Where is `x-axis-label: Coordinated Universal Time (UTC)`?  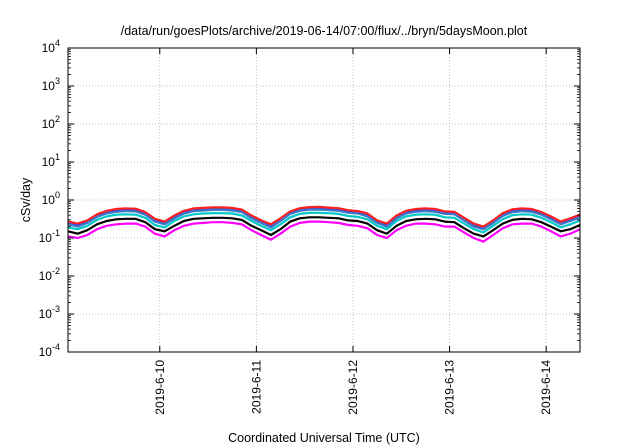
x-axis-label: Coordinated Universal Time (UTC) is located at coordinates (324, 438).